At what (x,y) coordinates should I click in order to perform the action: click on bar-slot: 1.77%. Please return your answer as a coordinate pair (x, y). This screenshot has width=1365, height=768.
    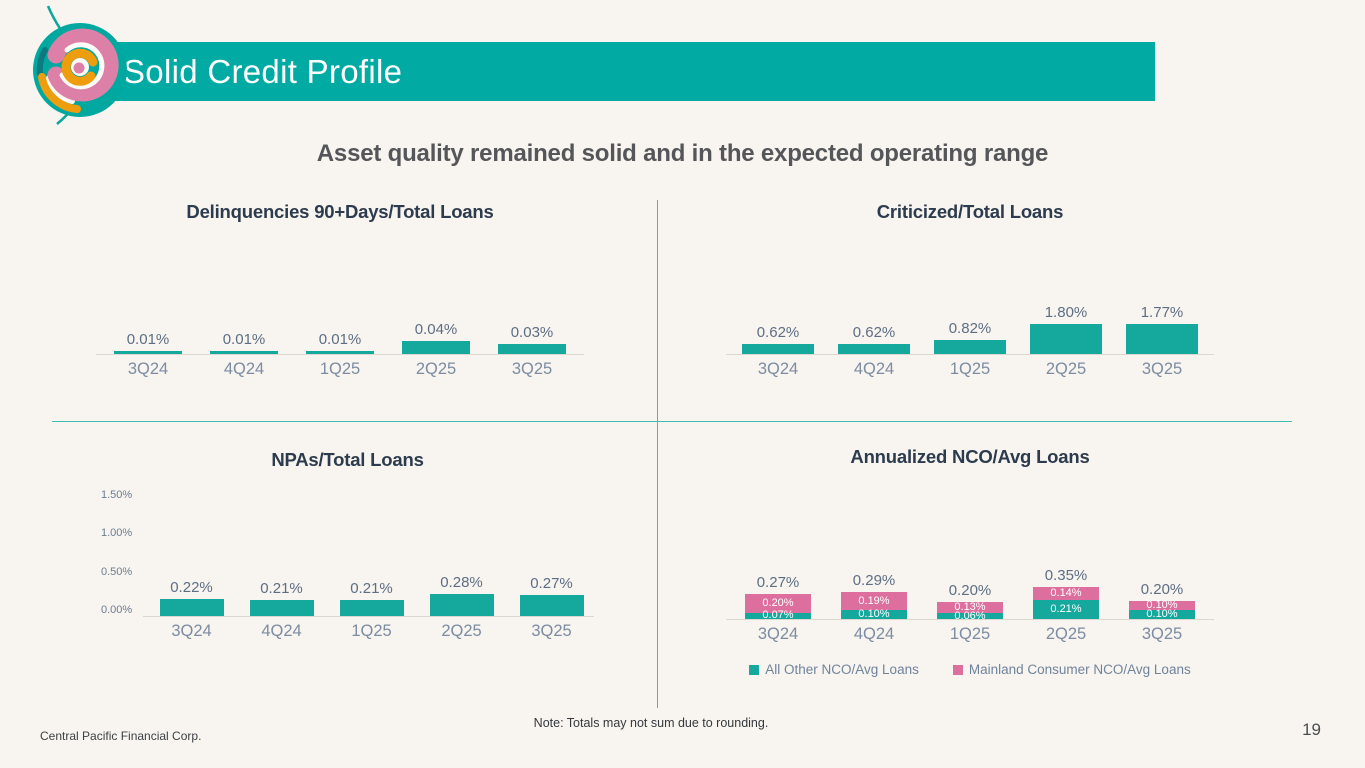
    Looking at the image, I should click on (1162, 329).